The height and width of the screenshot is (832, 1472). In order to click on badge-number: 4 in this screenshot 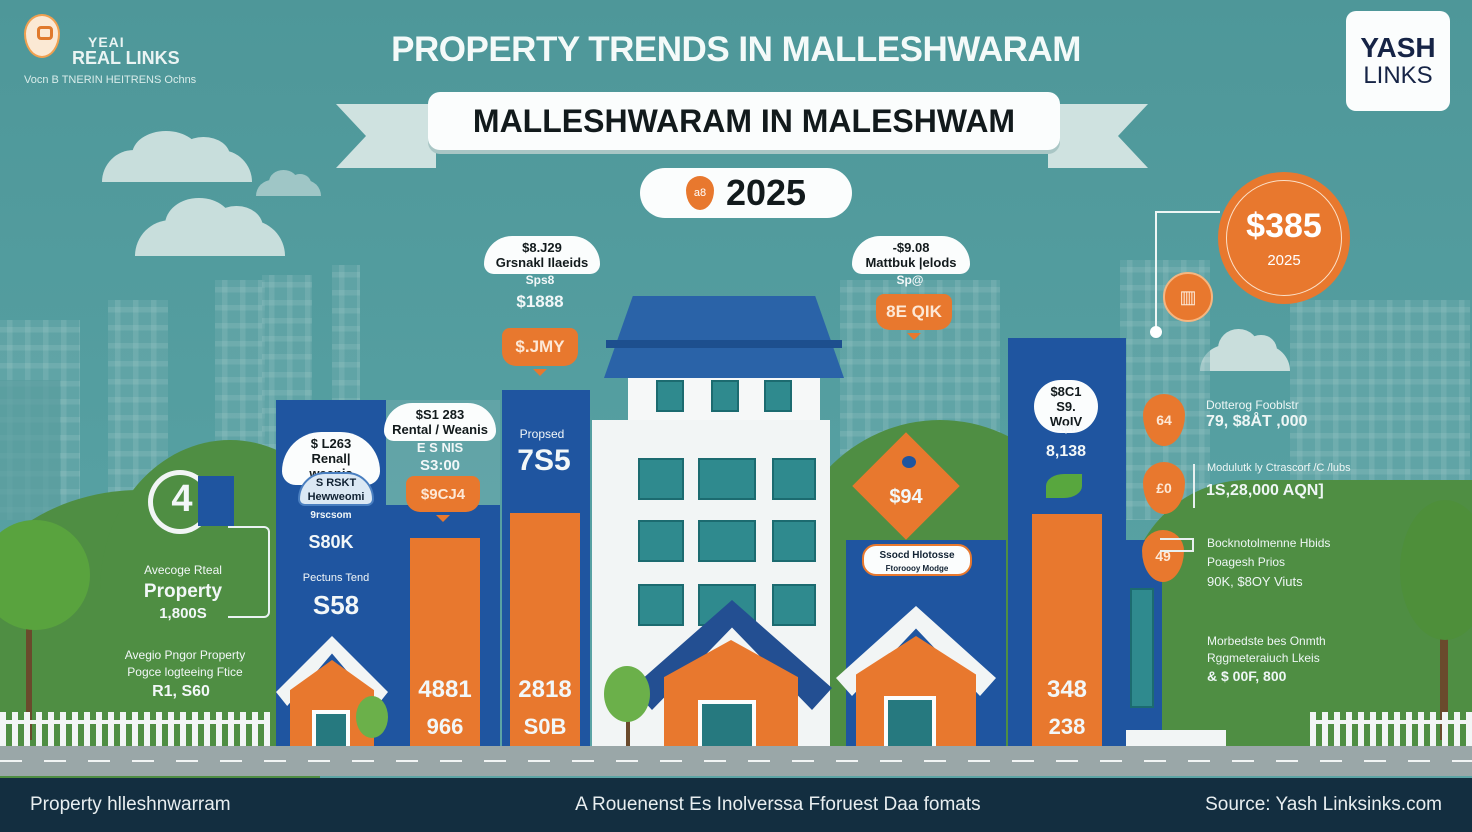, I will do `click(182, 499)`.